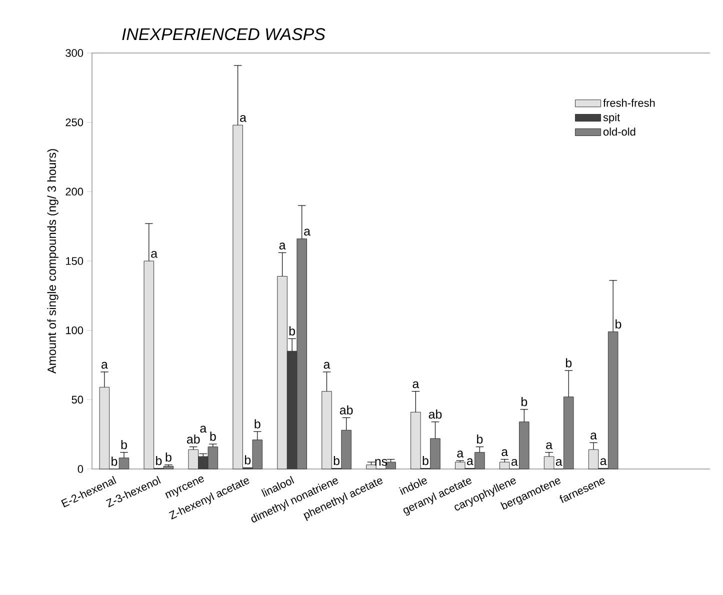 This screenshot has height=595, width=723. I want to click on legend-label: old-old, so click(619, 132).